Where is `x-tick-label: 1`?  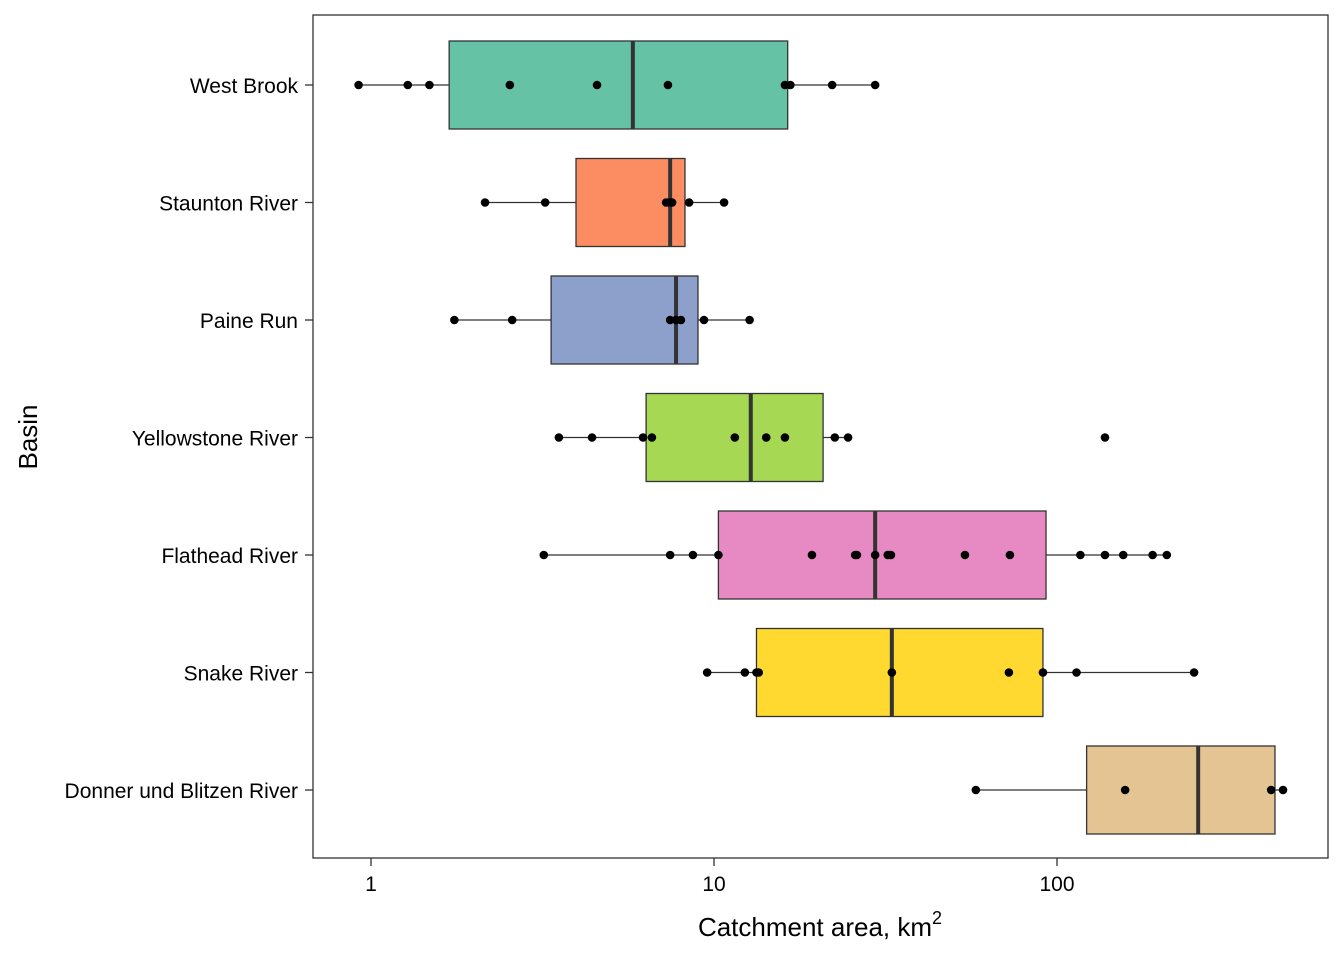
x-tick-label: 1 is located at coordinates (371, 884).